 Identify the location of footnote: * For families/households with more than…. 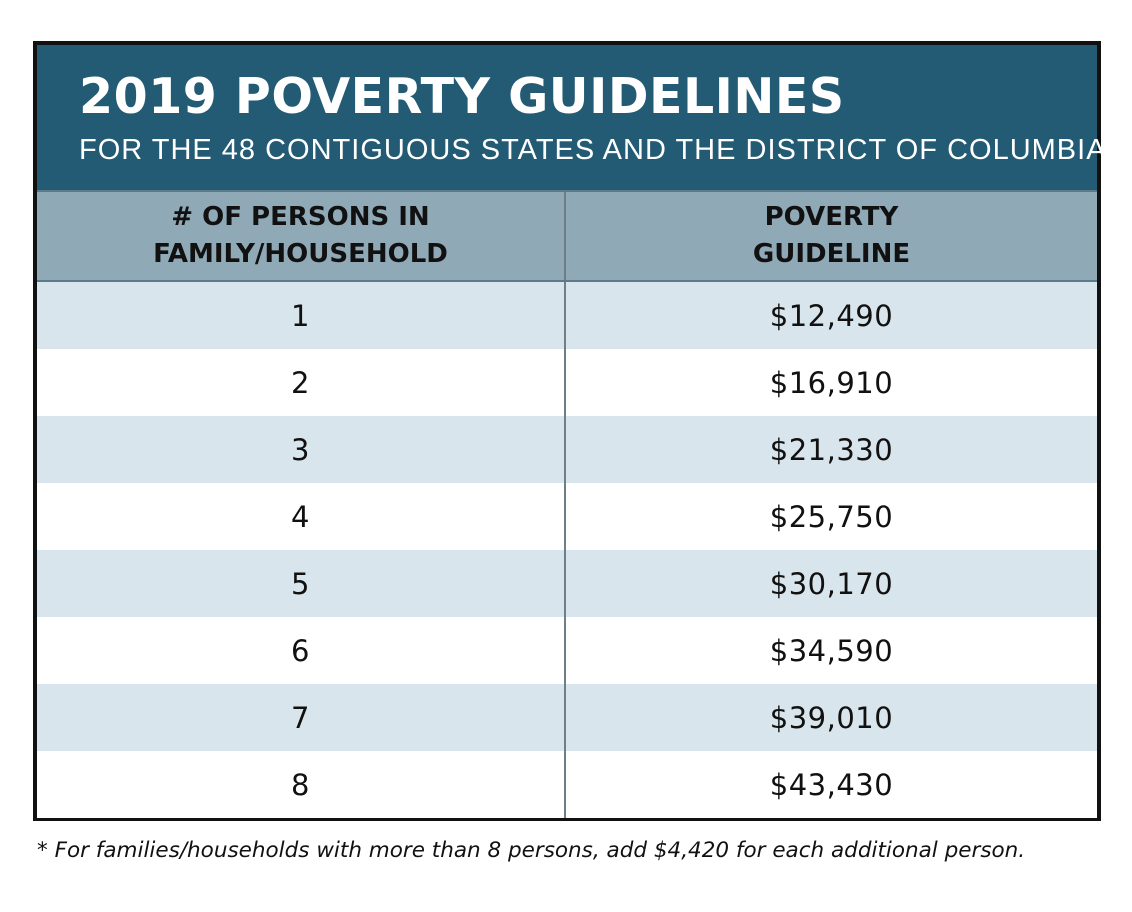
(531, 850).